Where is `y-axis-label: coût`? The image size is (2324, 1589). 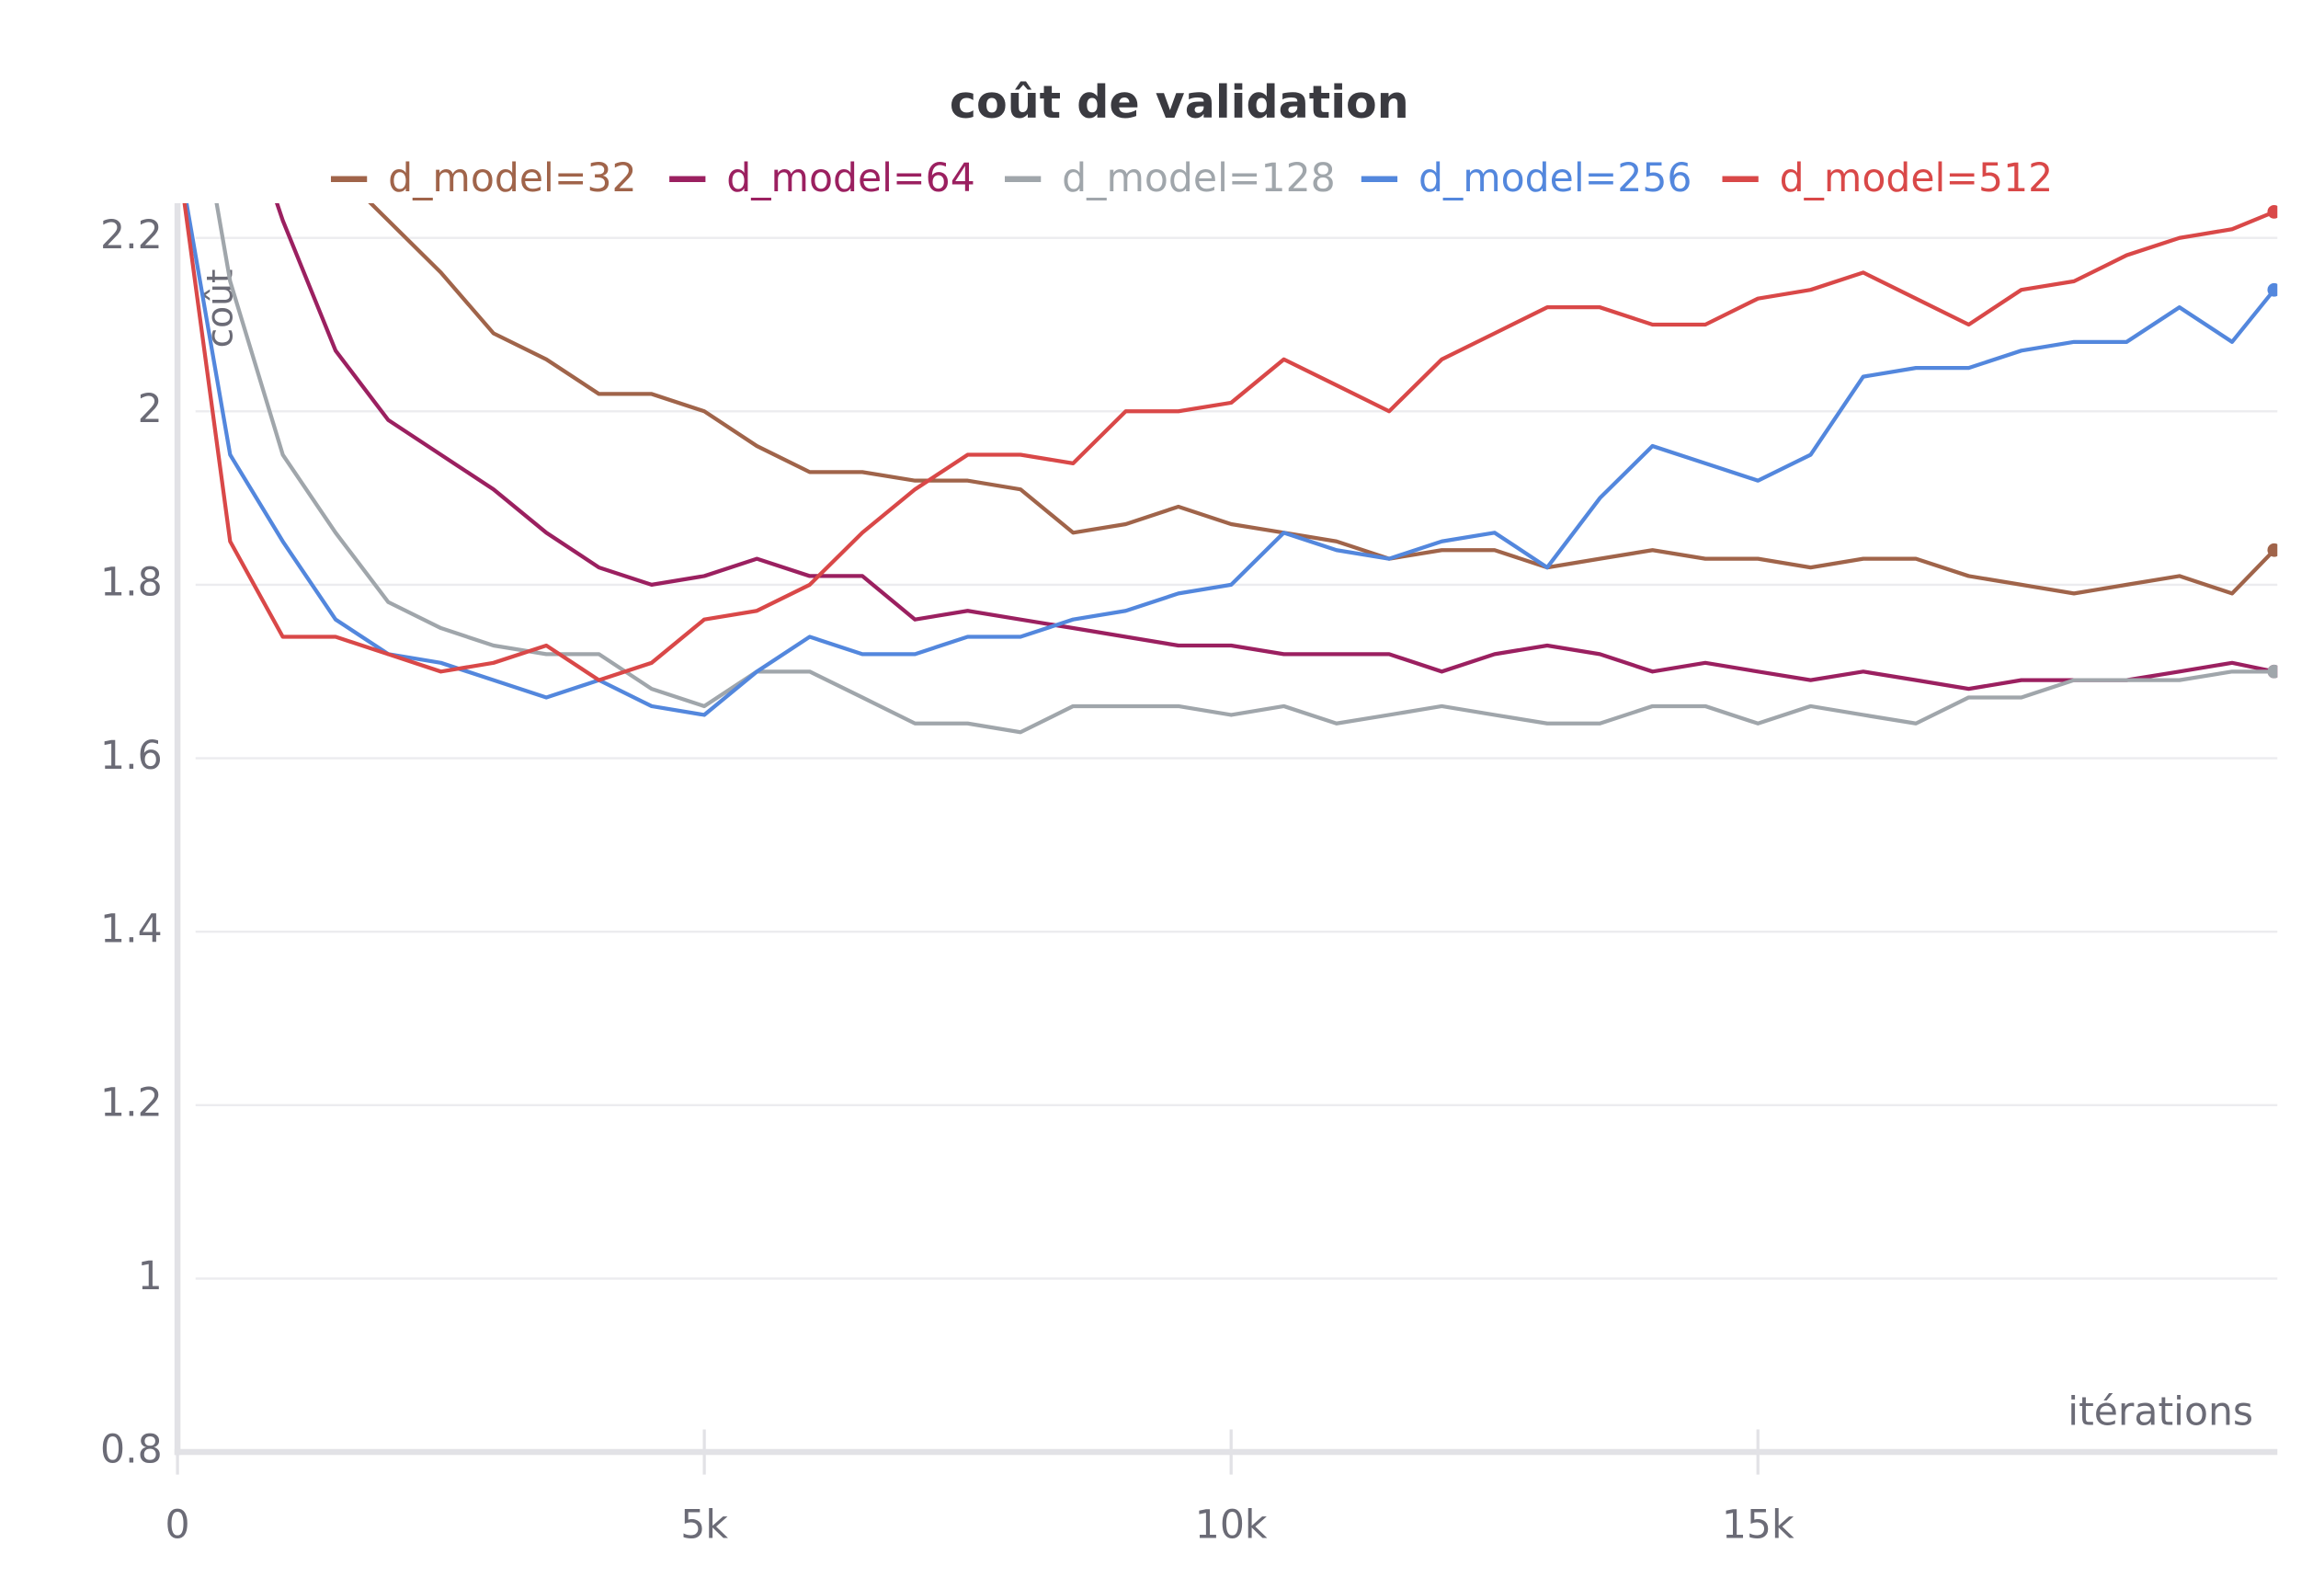
y-axis-label: coût is located at coordinates (221, 309).